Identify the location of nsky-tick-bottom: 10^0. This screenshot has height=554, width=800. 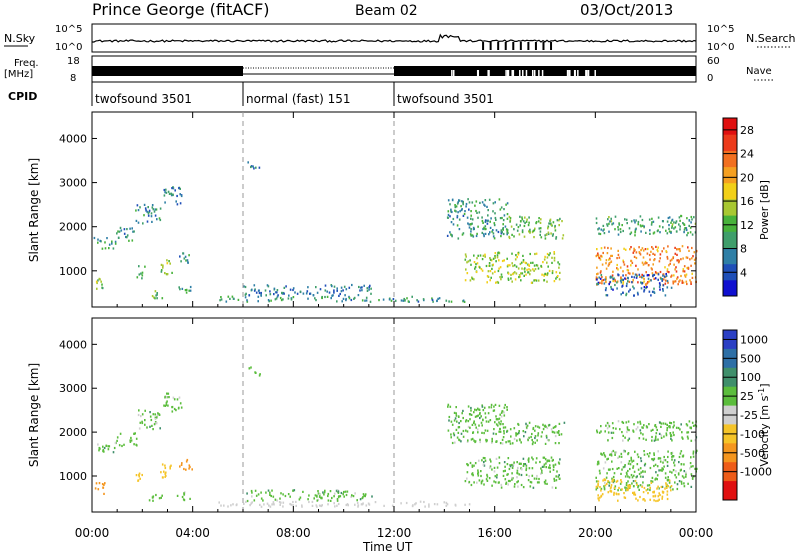
(68, 47).